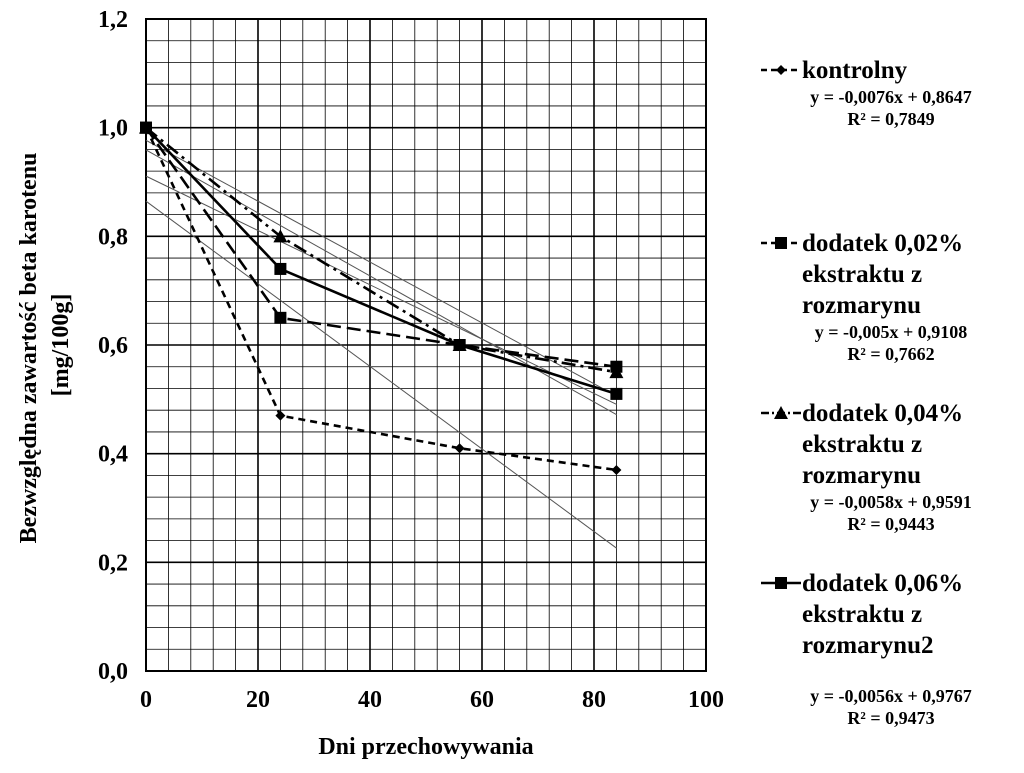 The image size is (1024, 773). I want to click on legend-label: dodatek 0,04% ekstraktu z rozmarynu, so click(883, 444).